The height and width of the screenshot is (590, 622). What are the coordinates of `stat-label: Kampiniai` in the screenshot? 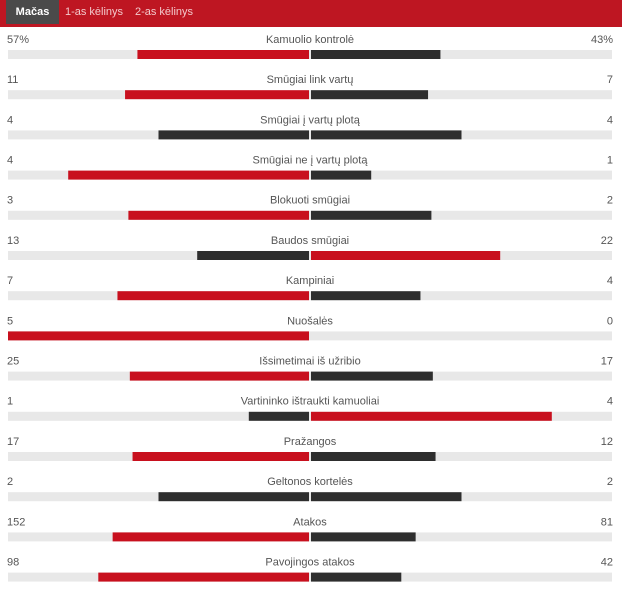 It's located at (310, 281).